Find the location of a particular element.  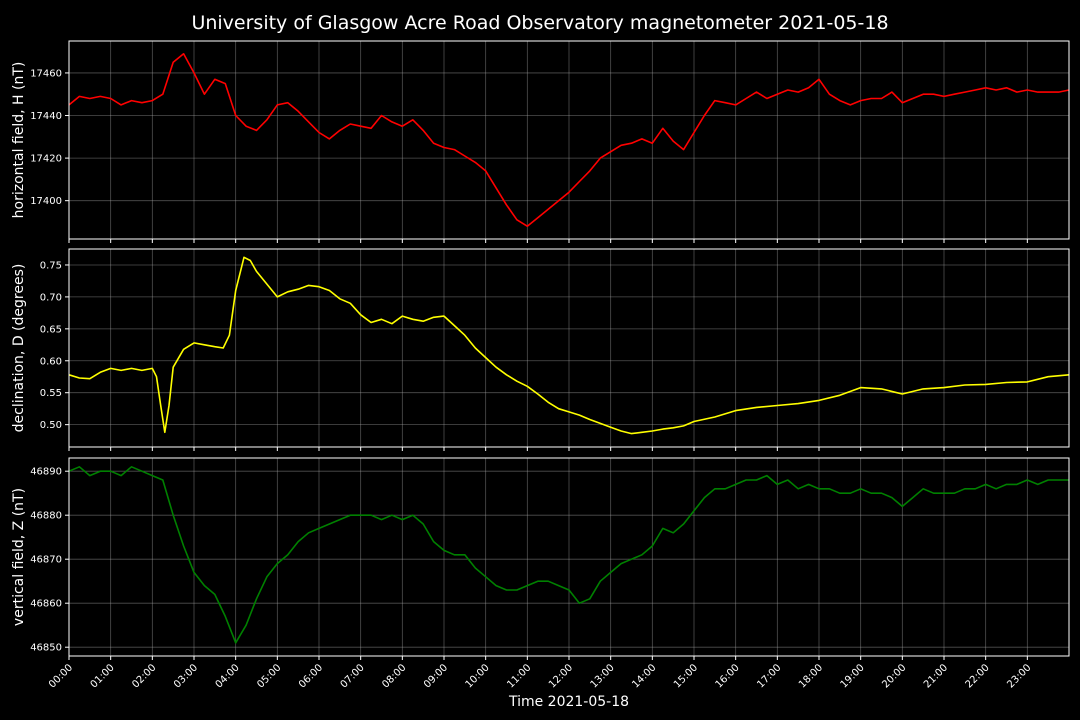

y-tick-label: 0.55 is located at coordinates (51, 393).